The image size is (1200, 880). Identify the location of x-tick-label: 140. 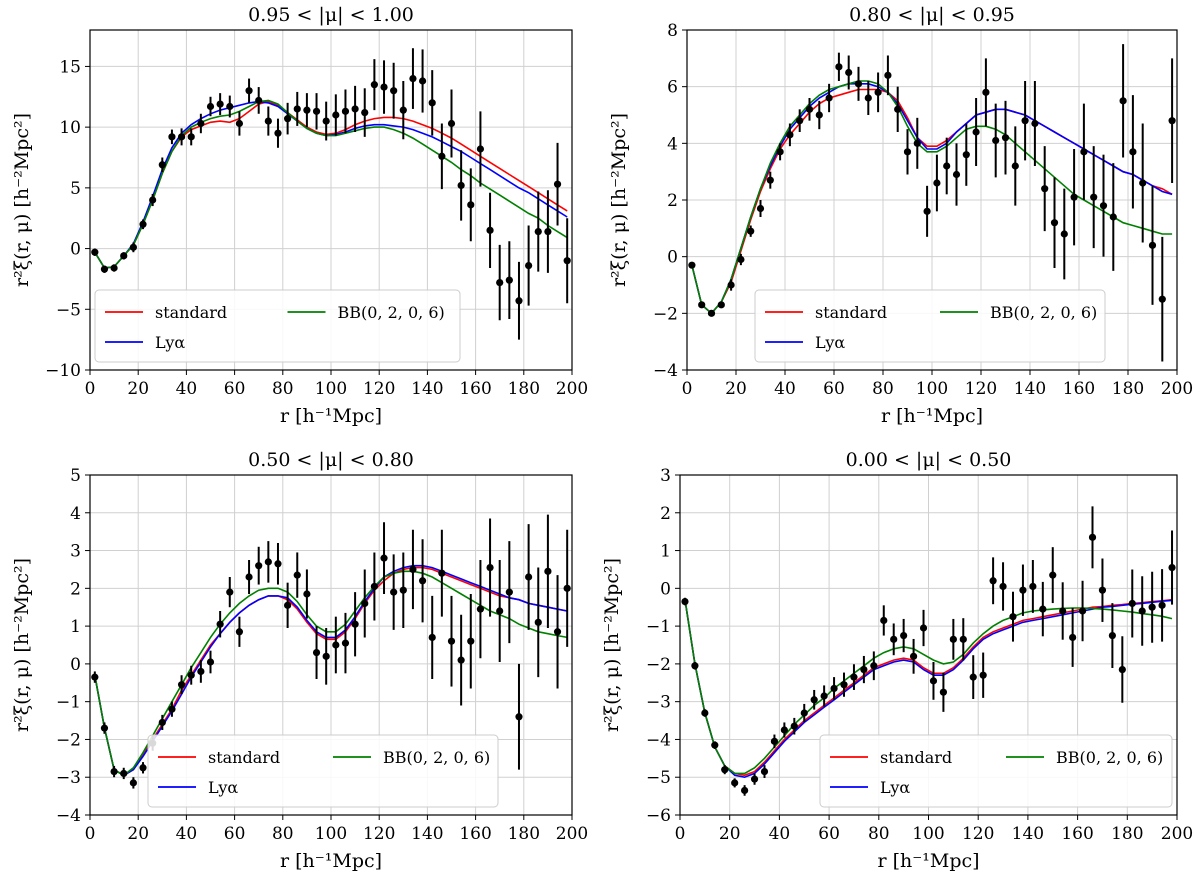
(427, 834).